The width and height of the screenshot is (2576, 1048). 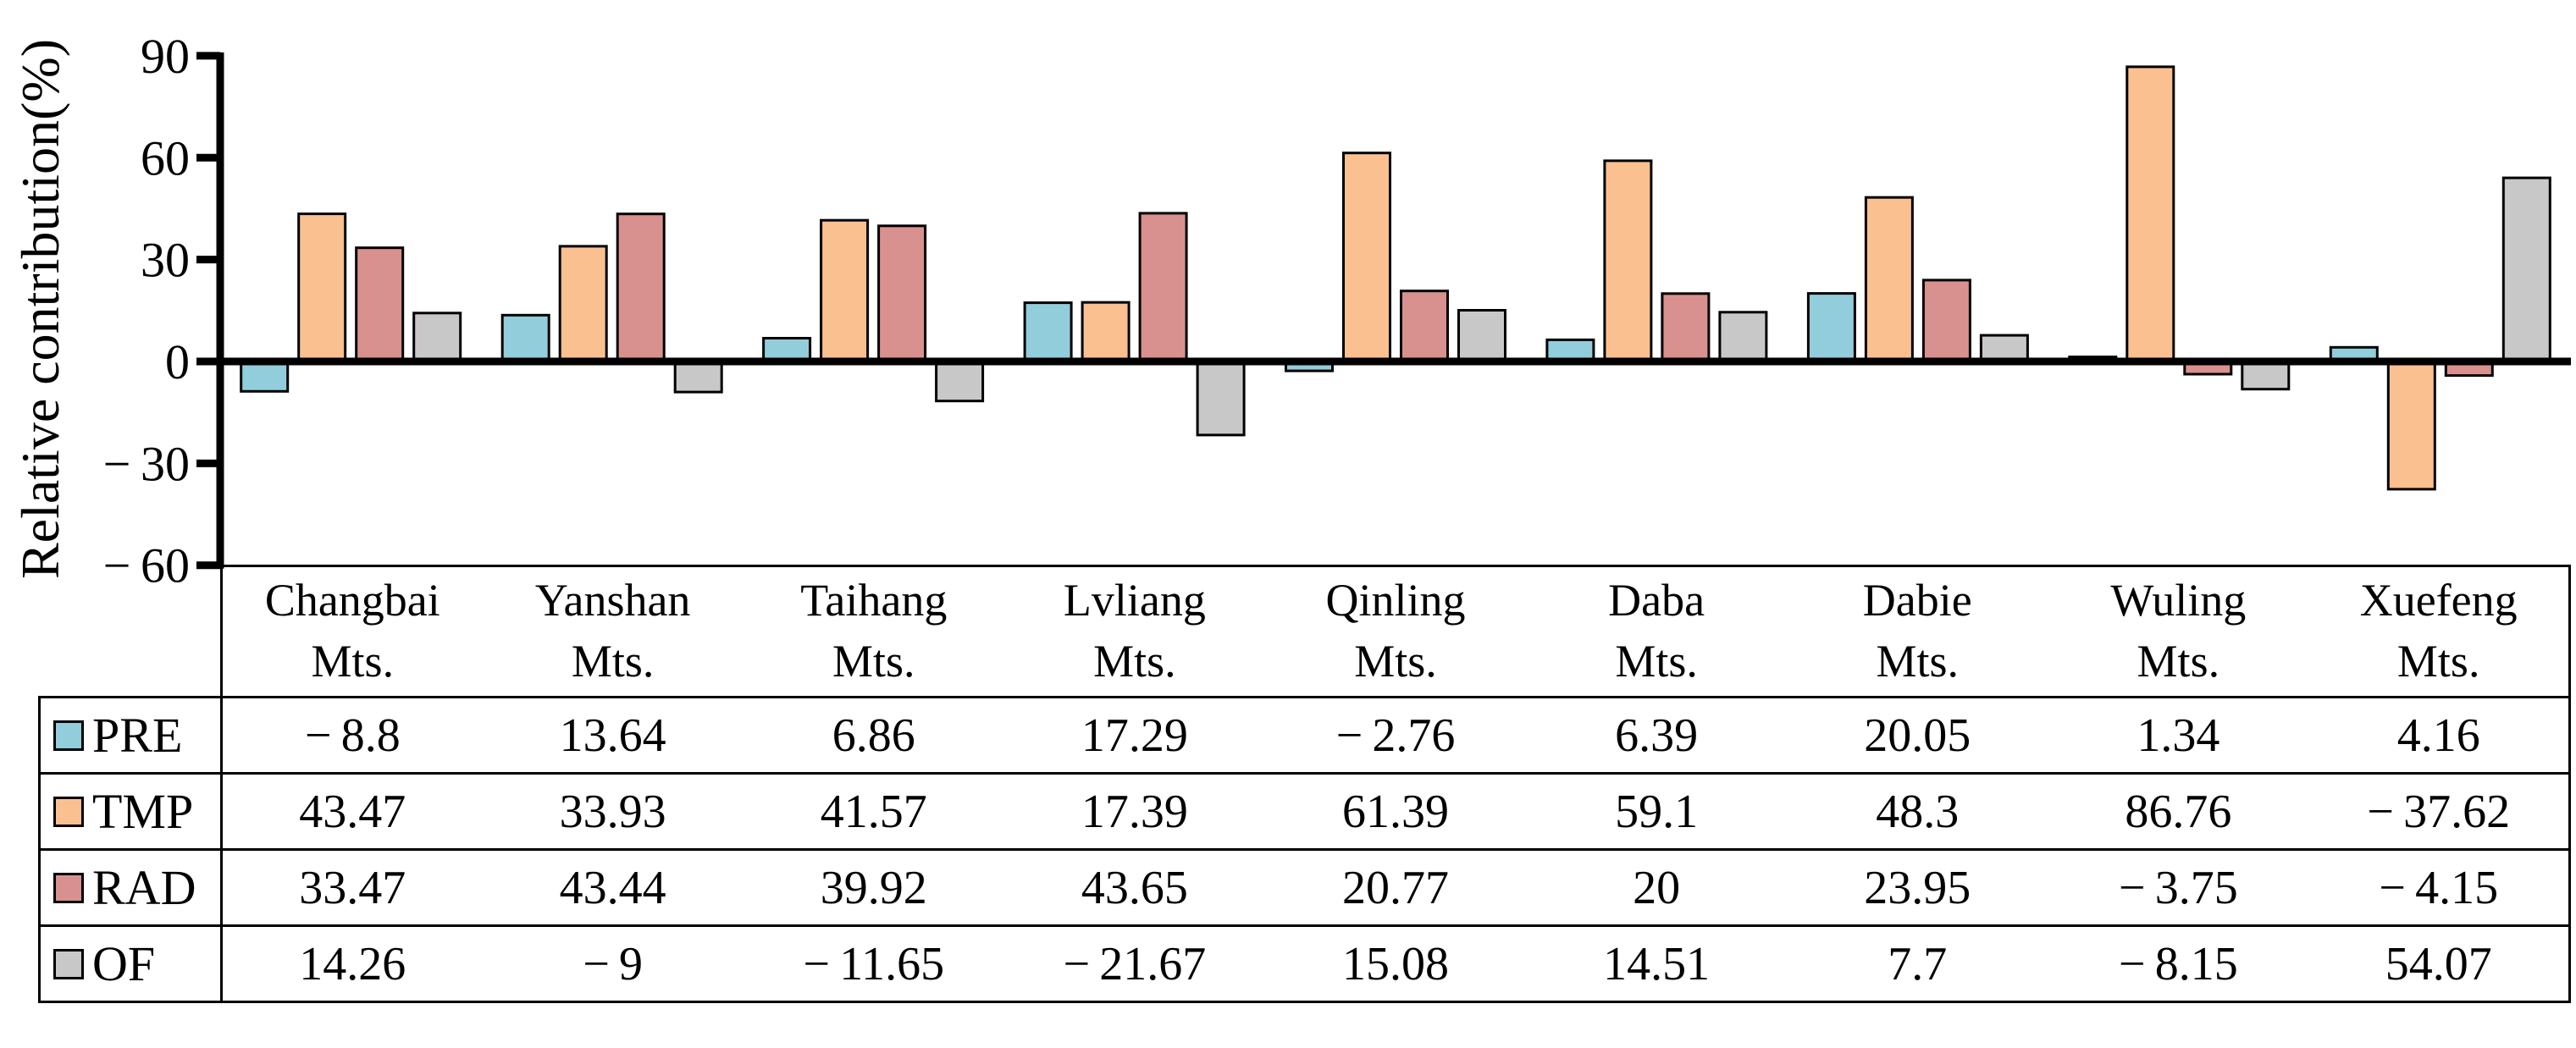 What do you see at coordinates (1917, 811) in the screenshot?
I see `cell-TMP-Dabie: 48.3` at bounding box center [1917, 811].